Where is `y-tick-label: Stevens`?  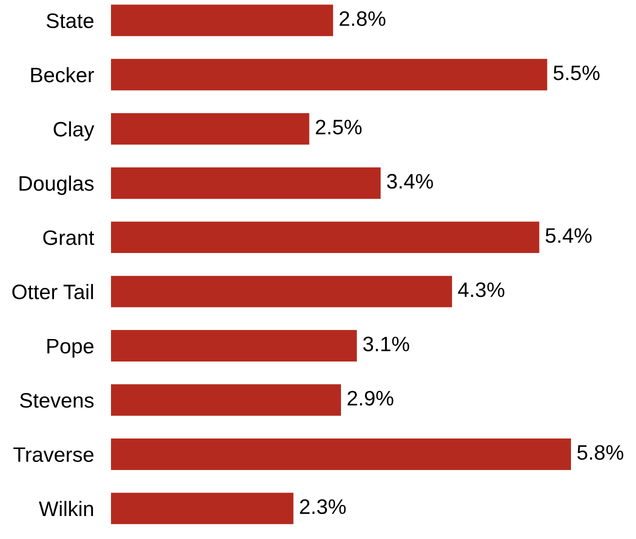 y-tick-label: Stevens is located at coordinates (57, 400).